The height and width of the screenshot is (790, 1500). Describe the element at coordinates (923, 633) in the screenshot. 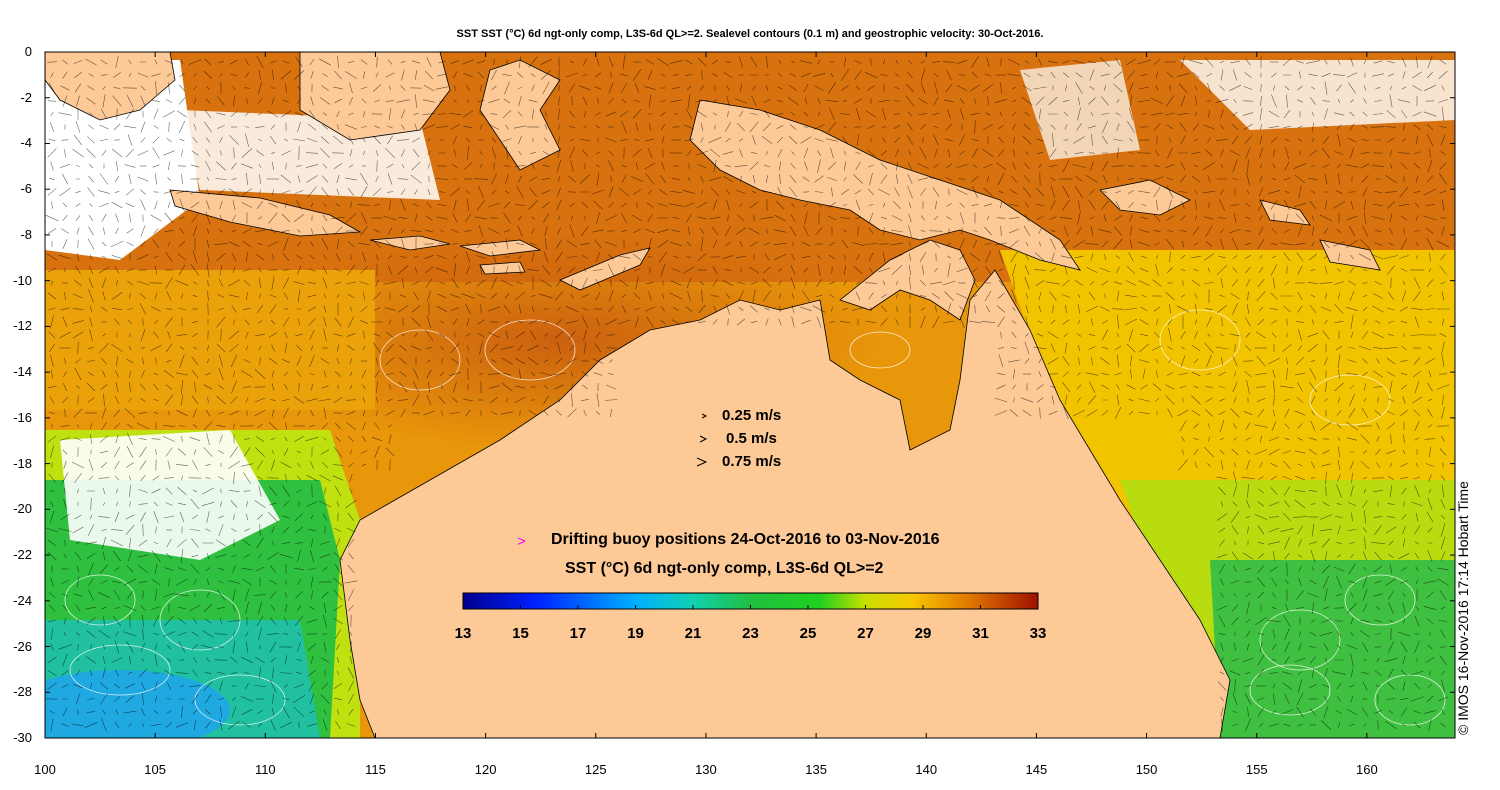

I see `colorbar-tick-label: 29` at that location.